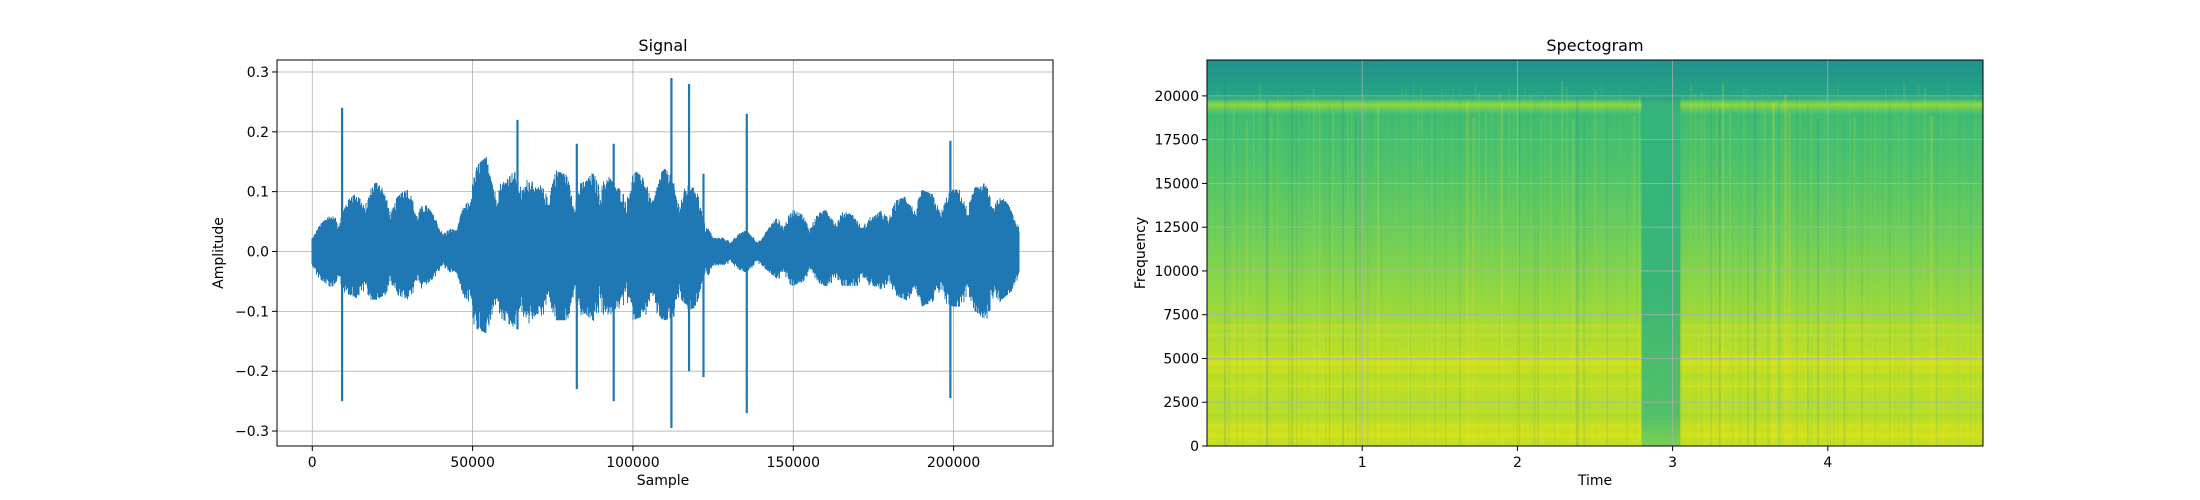 The width and height of the screenshot is (2200, 500). What do you see at coordinates (1181, 316) in the screenshot?
I see `y-tick-label: 7500` at bounding box center [1181, 316].